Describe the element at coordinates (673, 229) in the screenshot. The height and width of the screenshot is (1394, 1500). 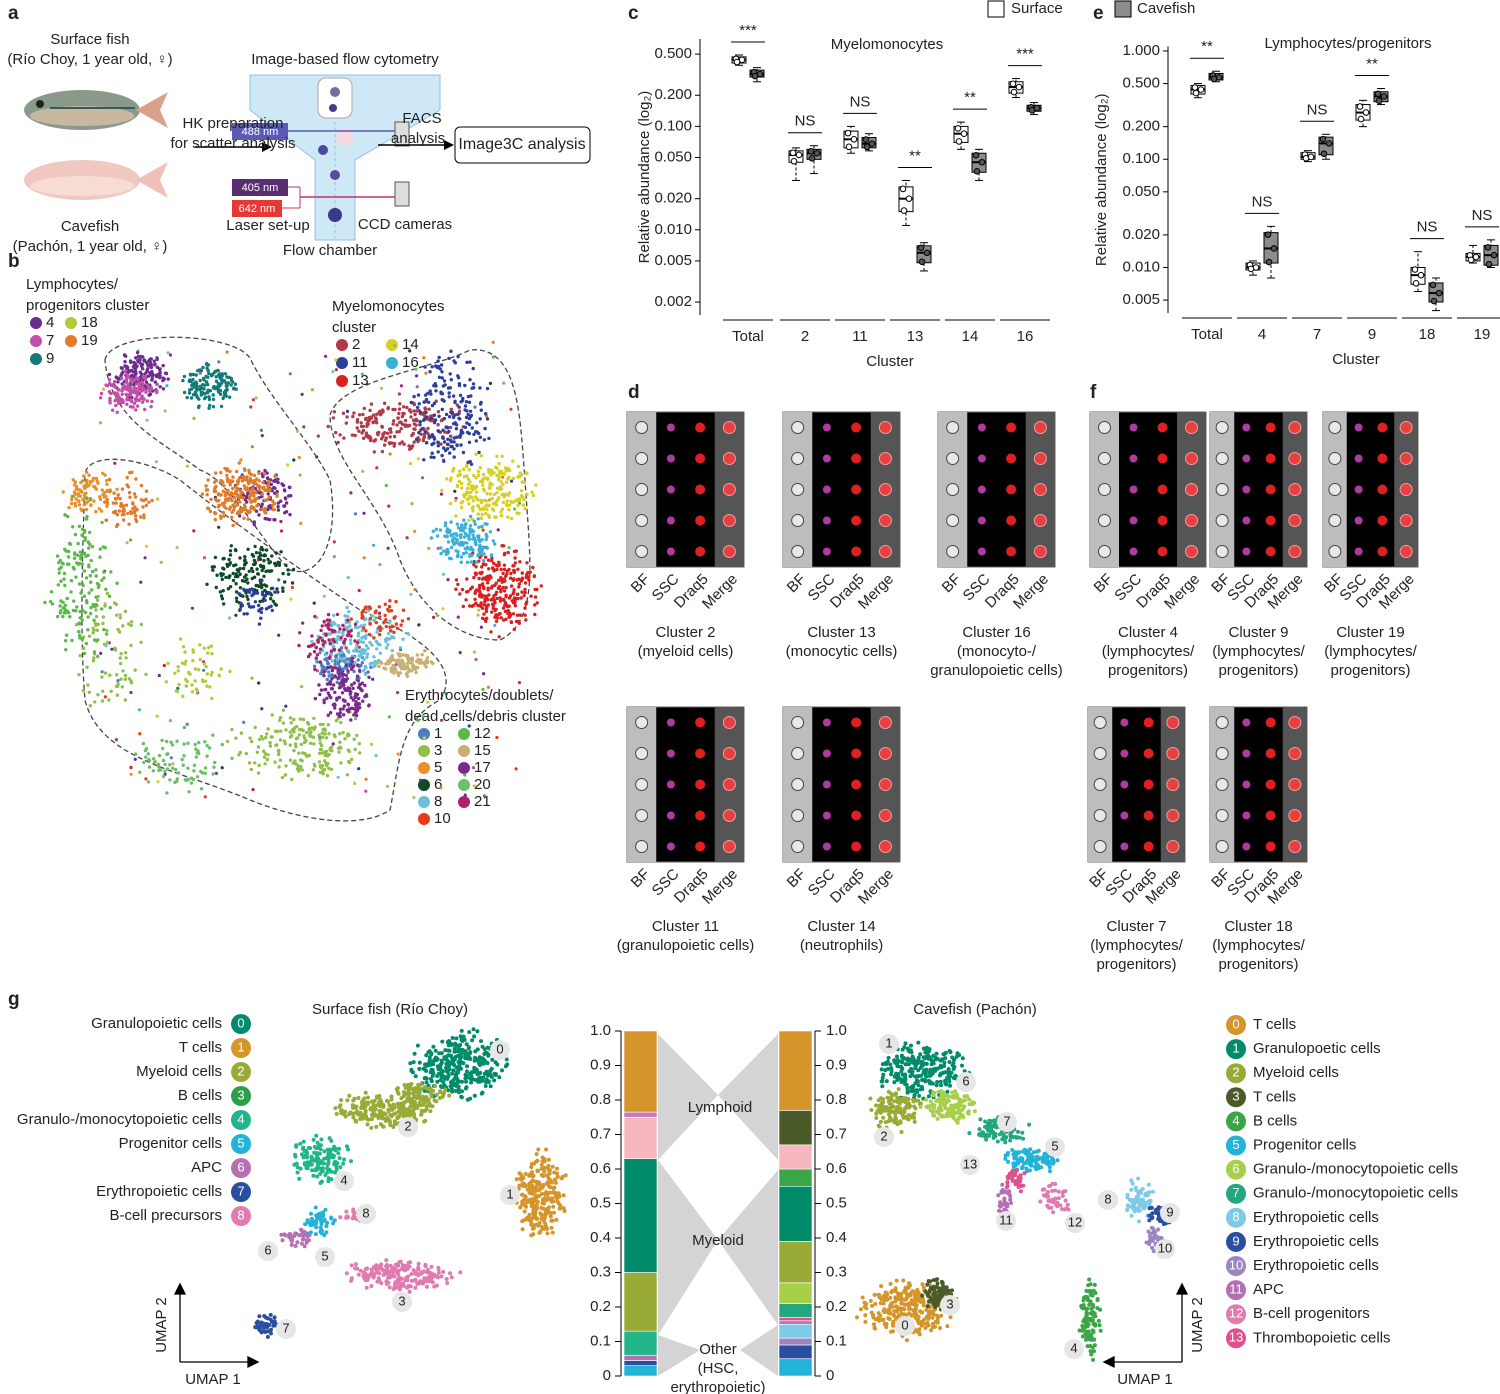
I see `y-tick-label: 0.010` at that location.